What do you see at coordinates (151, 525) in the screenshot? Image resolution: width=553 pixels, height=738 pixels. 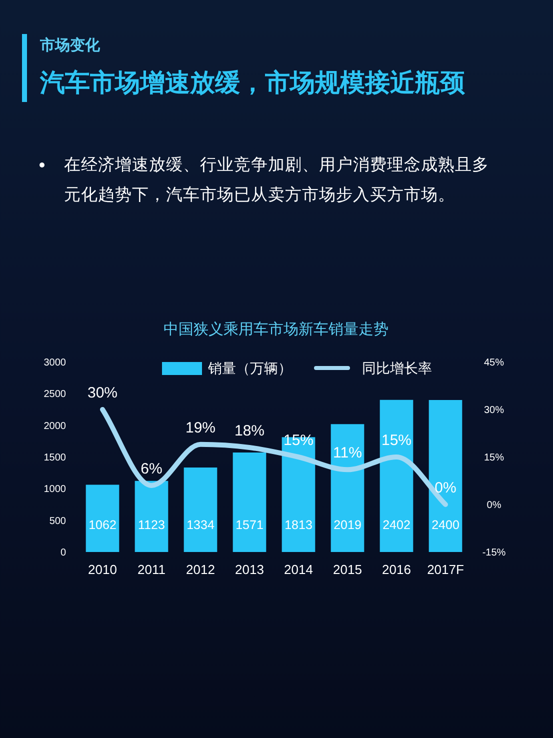 I see `data-label: 1123` at bounding box center [151, 525].